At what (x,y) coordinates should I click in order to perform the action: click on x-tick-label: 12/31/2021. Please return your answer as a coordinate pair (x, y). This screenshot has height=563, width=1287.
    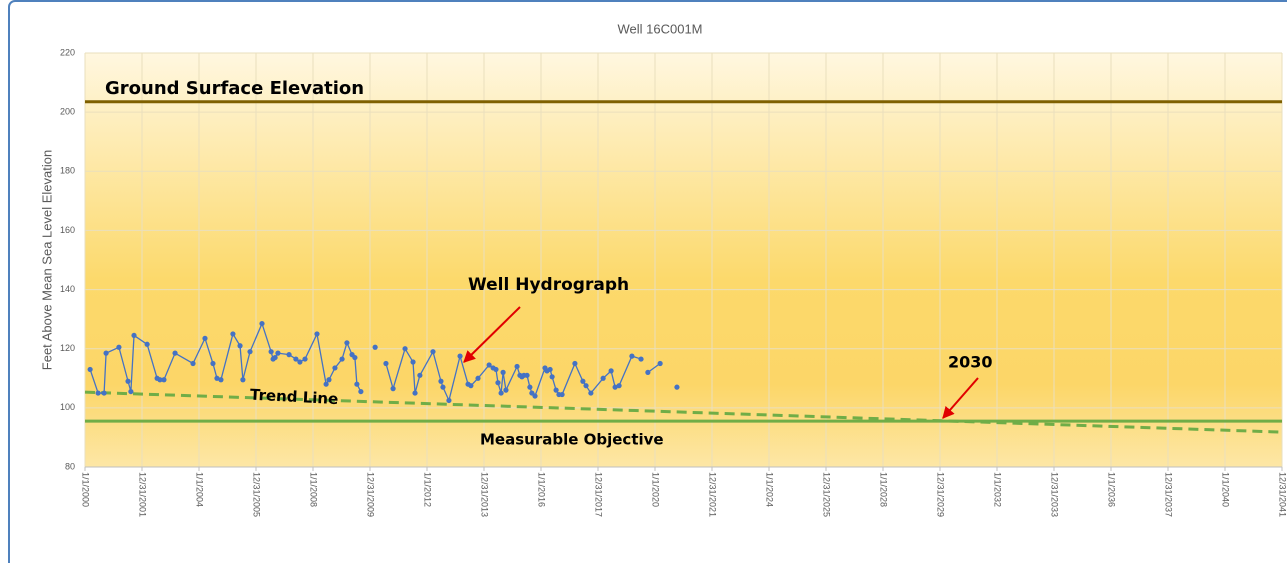
    Looking at the image, I should click on (713, 494).